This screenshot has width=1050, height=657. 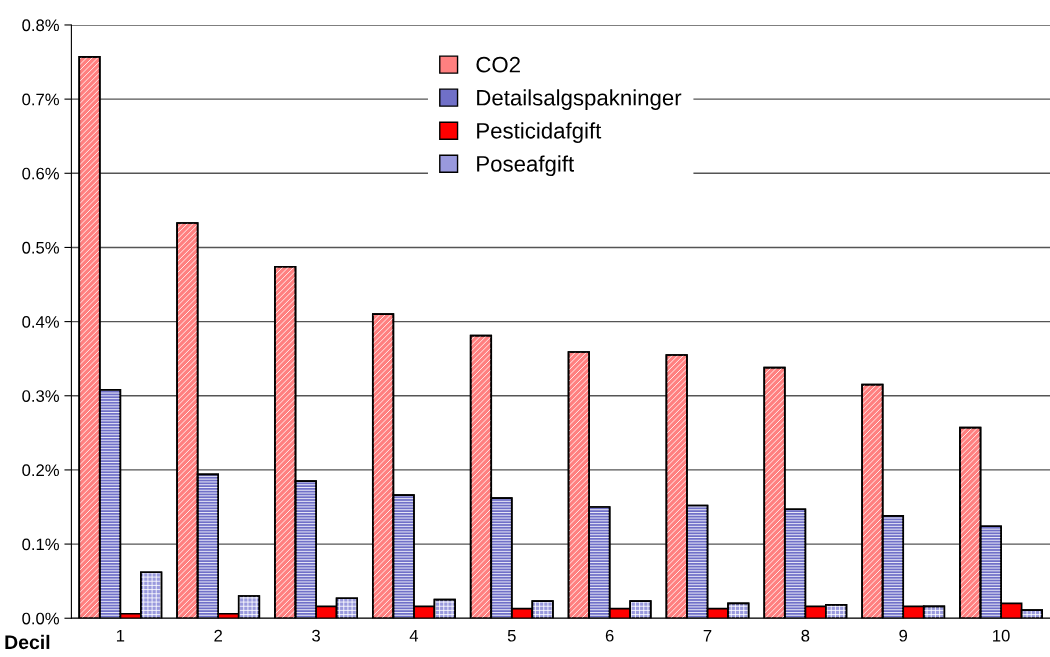 I want to click on x-tick-label: 2, so click(x=218, y=635).